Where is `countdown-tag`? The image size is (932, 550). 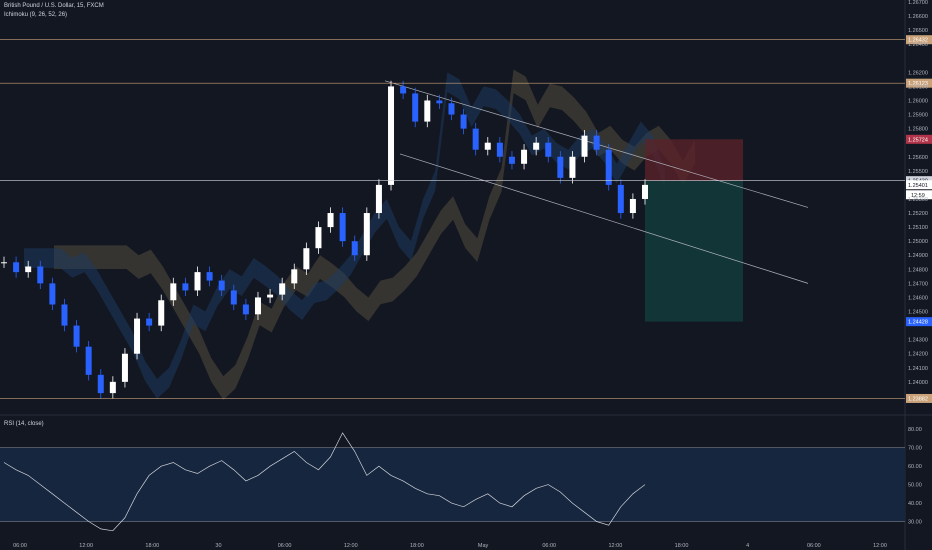 countdown-tag is located at coordinates (919, 195).